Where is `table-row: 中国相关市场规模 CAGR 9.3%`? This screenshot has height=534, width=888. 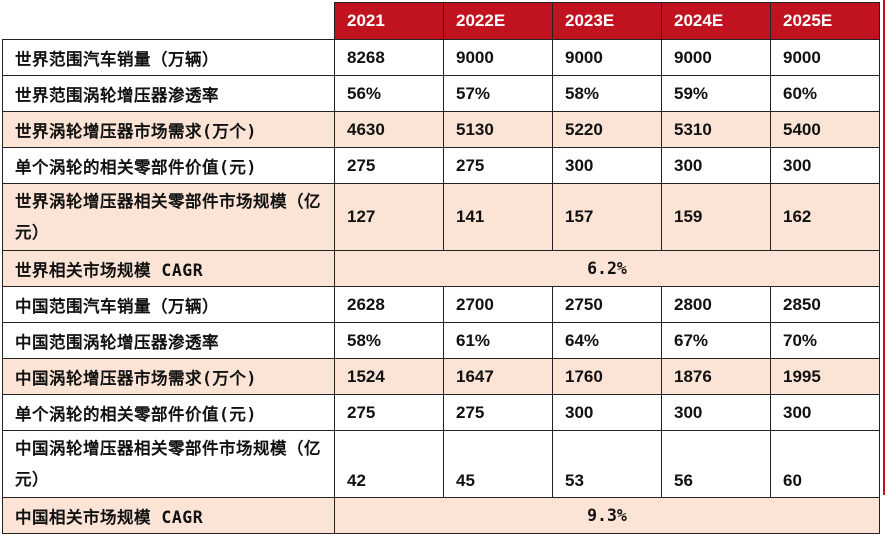 table-row: 中国相关市场规模 CAGR 9.3% is located at coordinates (441, 515).